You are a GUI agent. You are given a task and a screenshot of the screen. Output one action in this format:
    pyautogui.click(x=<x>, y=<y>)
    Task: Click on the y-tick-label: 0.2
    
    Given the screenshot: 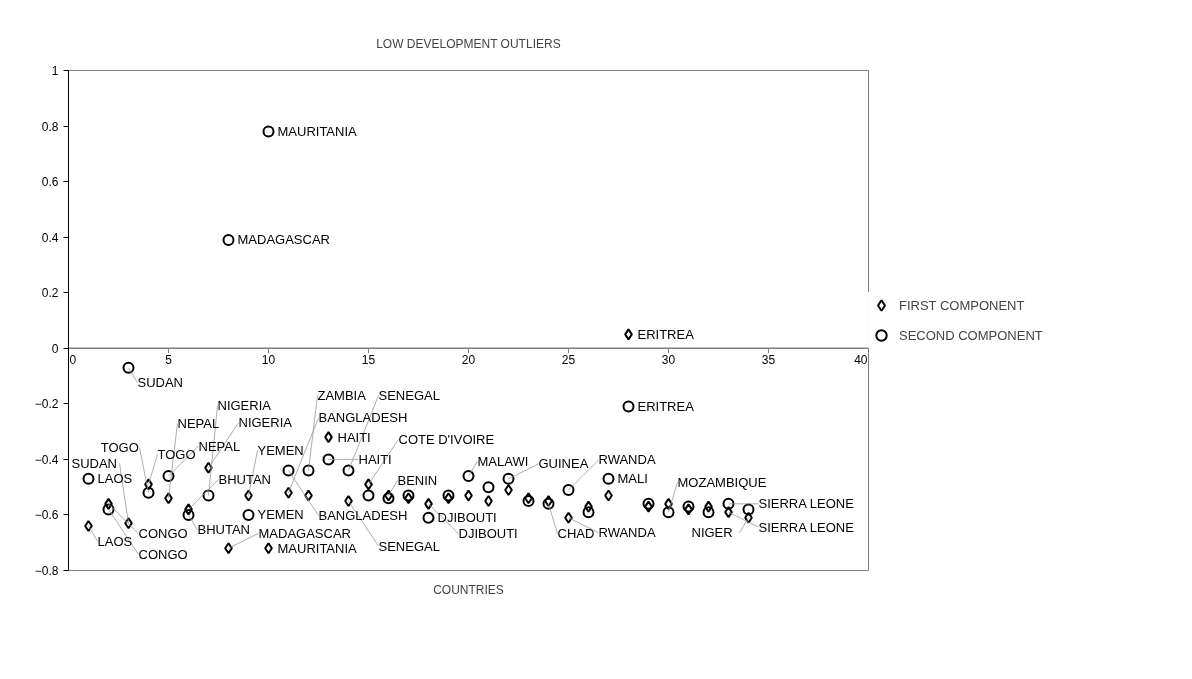 What is the action you would take?
    pyautogui.click(x=50, y=293)
    